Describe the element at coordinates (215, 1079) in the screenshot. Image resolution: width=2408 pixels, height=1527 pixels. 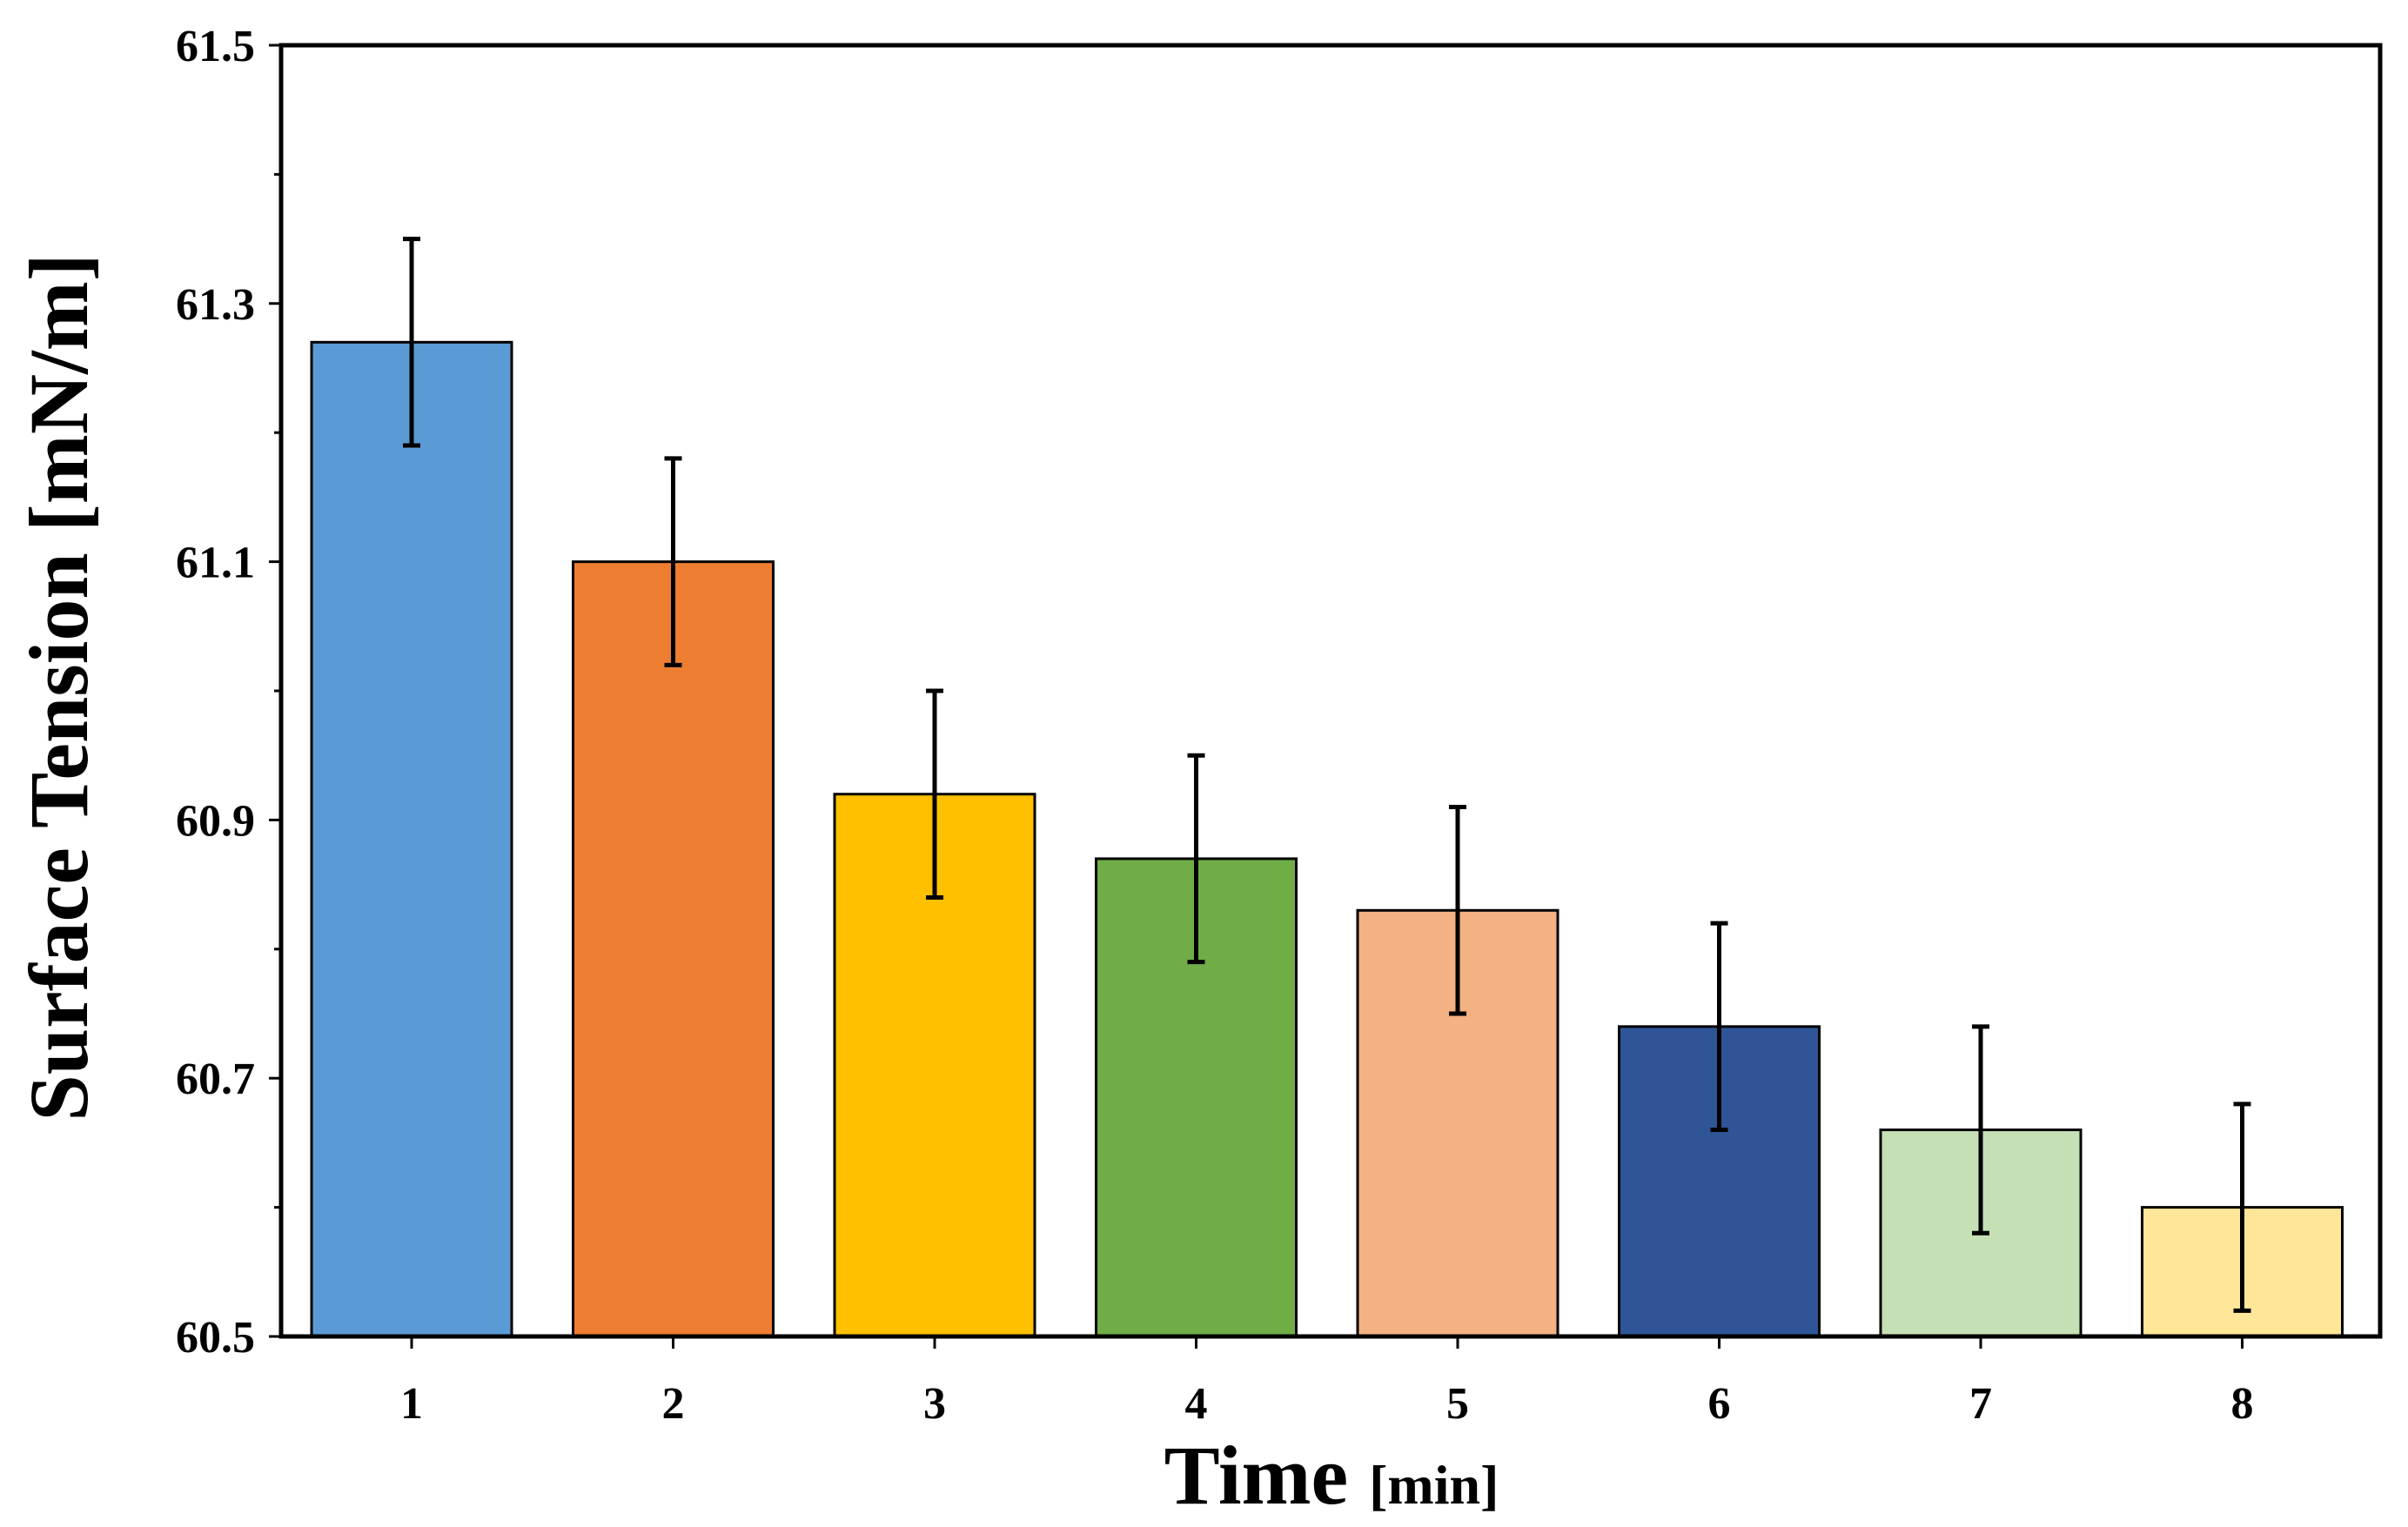
I see `y-tick-label: 60.7` at that location.